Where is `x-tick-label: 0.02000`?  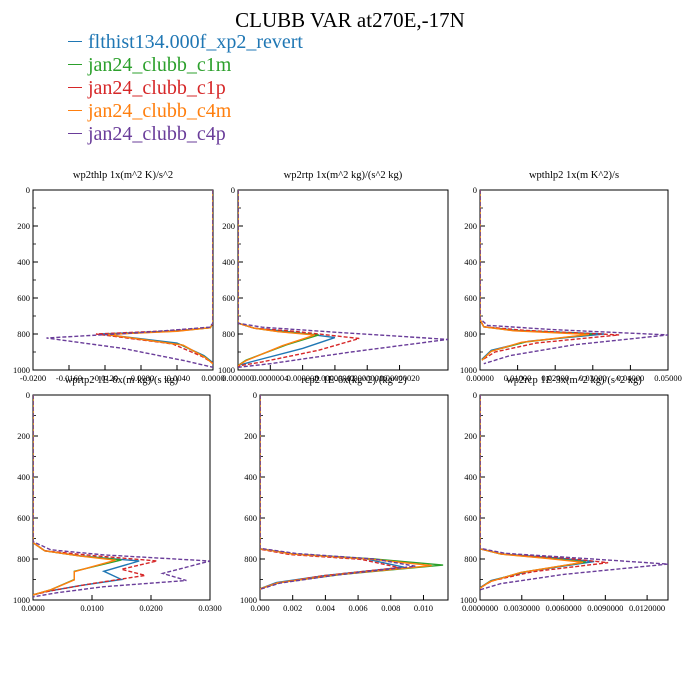
x-tick-label: 0.02000 is located at coordinates (555, 378).